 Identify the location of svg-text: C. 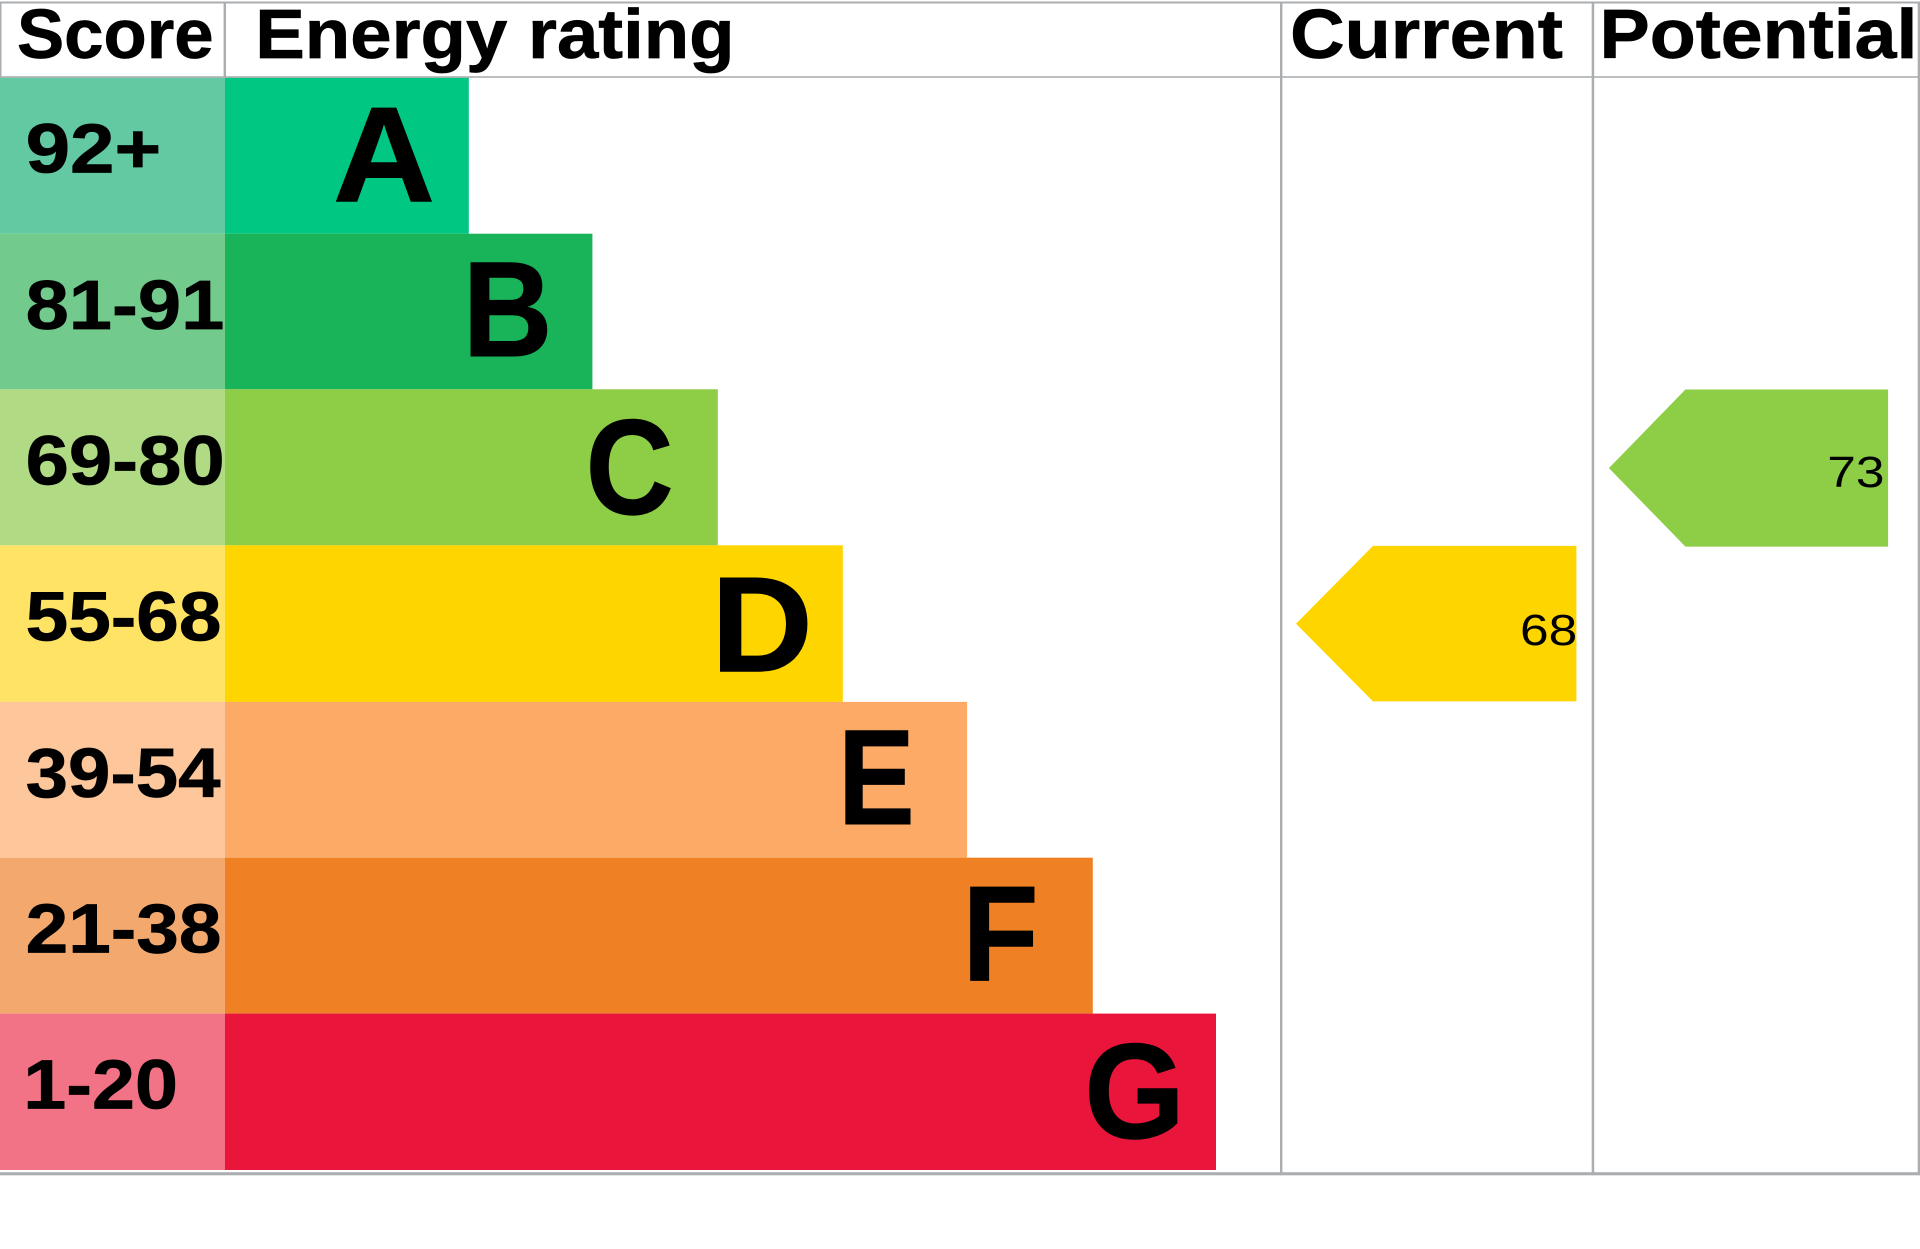
(630, 468).